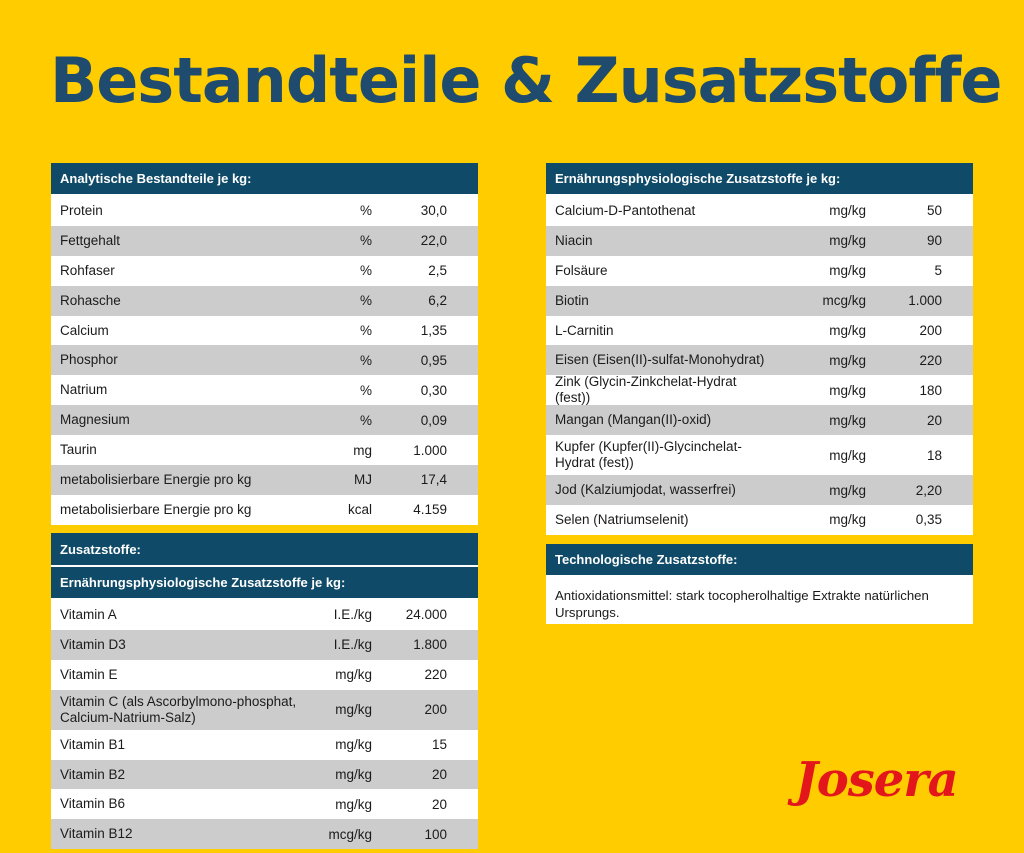 The width and height of the screenshot is (1024, 853). Describe the element at coordinates (526, 80) in the screenshot. I see `page-title: Bestandteile & Zusatzstoffe` at that location.